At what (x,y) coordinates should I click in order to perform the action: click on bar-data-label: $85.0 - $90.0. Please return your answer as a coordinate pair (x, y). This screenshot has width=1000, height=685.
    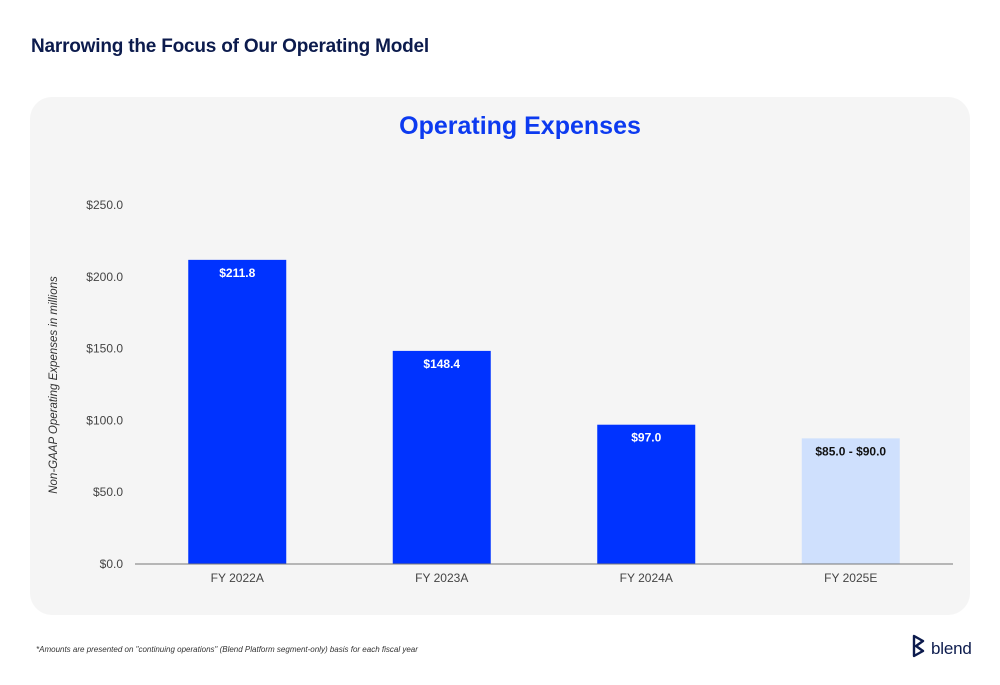
    Looking at the image, I should click on (850, 451).